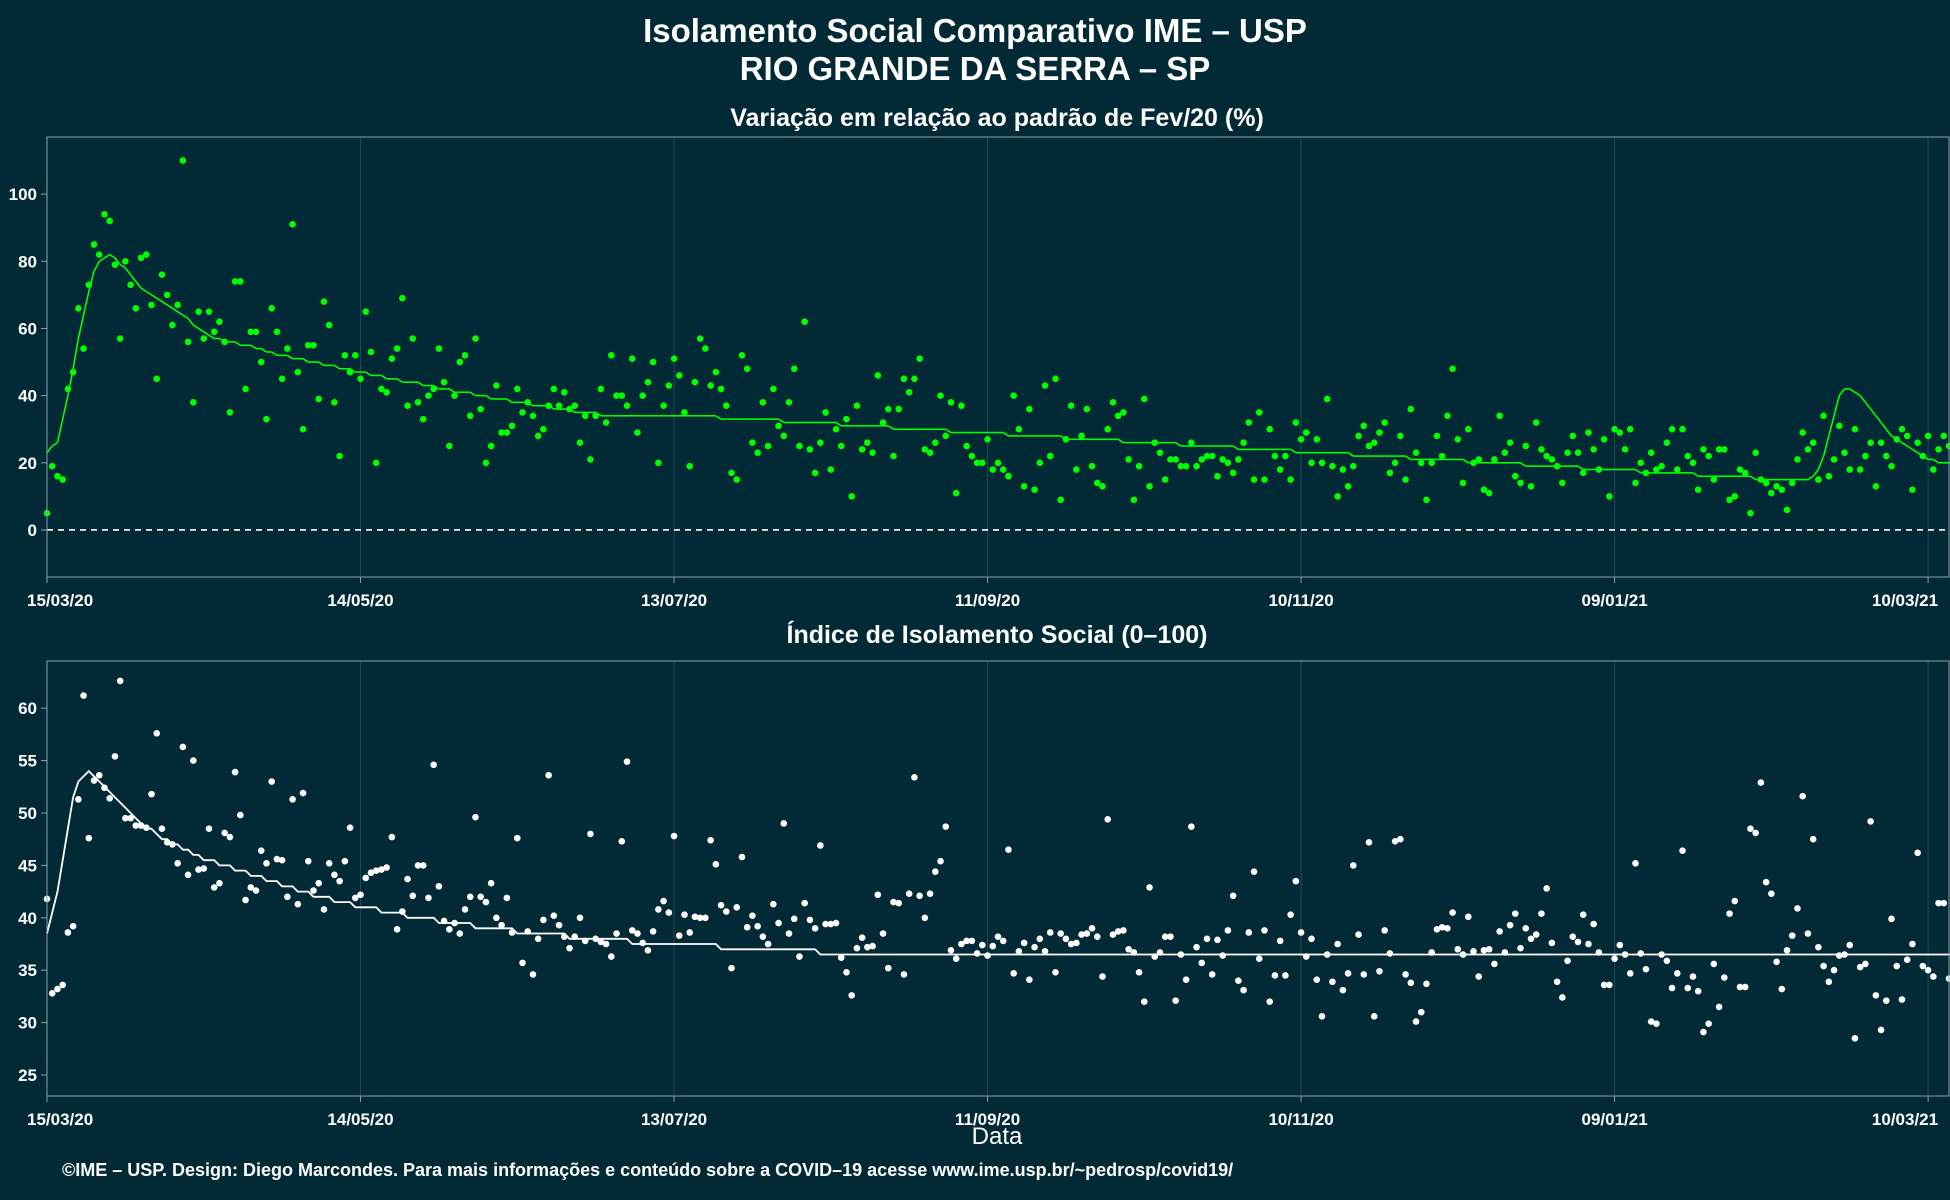 The width and height of the screenshot is (1950, 1200). Describe the element at coordinates (1905, 1119) in the screenshot. I see `index-x-tick-label: 10/03/21` at that location.